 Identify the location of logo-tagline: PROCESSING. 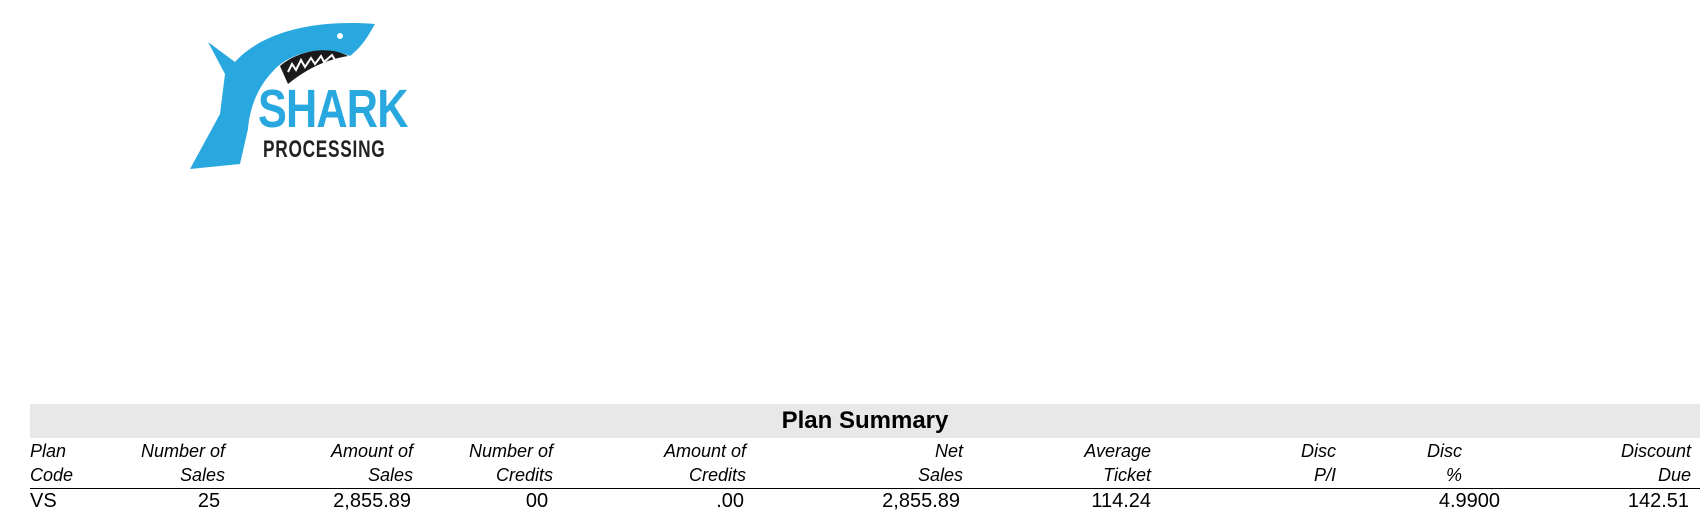
(324, 149).